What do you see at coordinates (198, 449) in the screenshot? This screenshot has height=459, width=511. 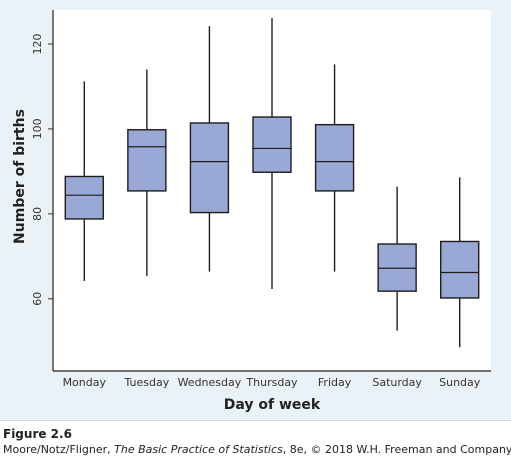 I see `credit-book-title: The Basic Practice of Statistics` at bounding box center [198, 449].